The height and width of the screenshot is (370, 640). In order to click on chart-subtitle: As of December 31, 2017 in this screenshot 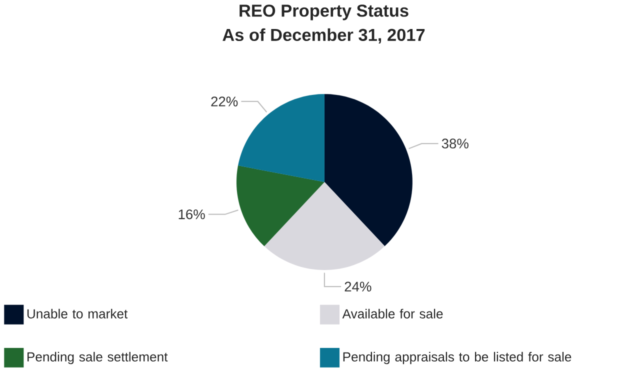, I will do `click(323, 36)`.